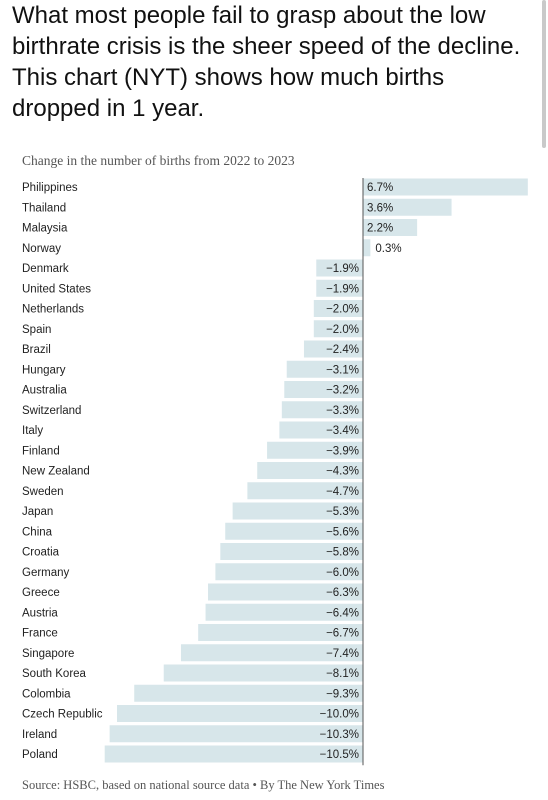  Describe the element at coordinates (367, 248) in the screenshot. I see `bar-norway` at that location.